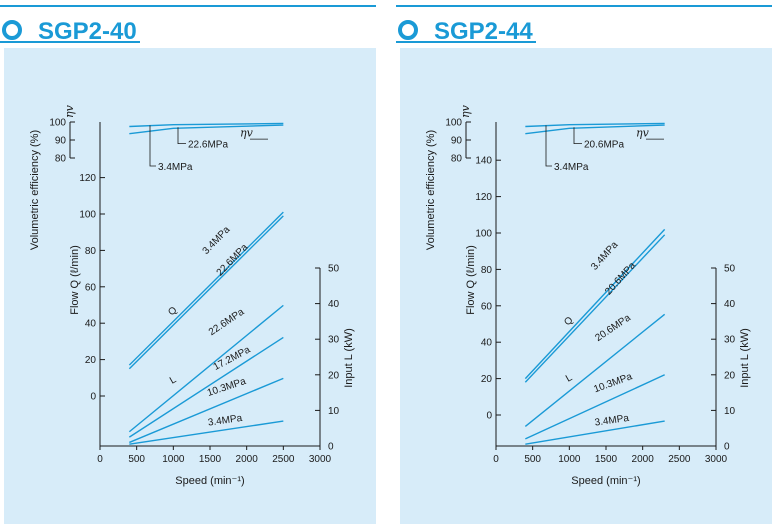  Describe the element at coordinates (87, 31) in the screenshot. I see `chart-title: SGP2-40` at that location.